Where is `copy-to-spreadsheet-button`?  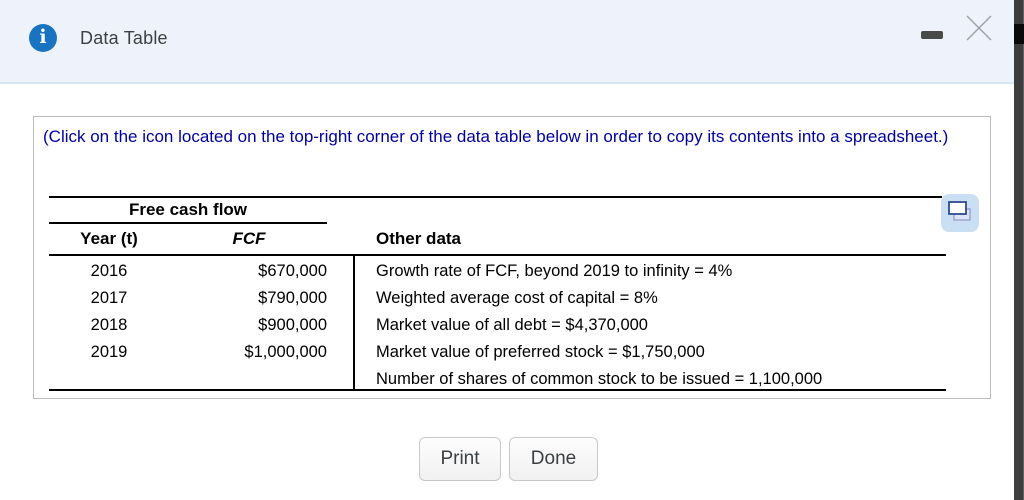 copy-to-spreadsheet-button is located at coordinates (960, 213).